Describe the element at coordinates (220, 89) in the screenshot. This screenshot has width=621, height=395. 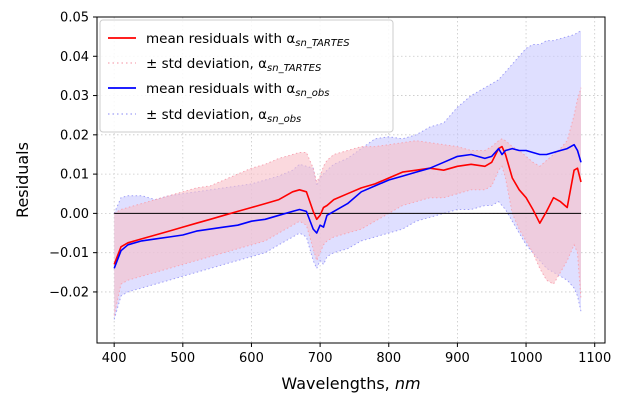
I see `legend-entry-obs-mean-text: mean residuals with α` at that location.